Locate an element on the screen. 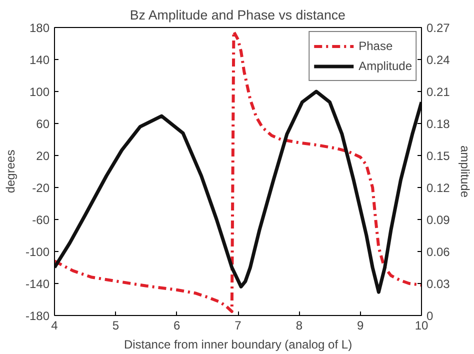  x-axis-title: Distance from inner boundary (analog of L) is located at coordinates (238, 345).